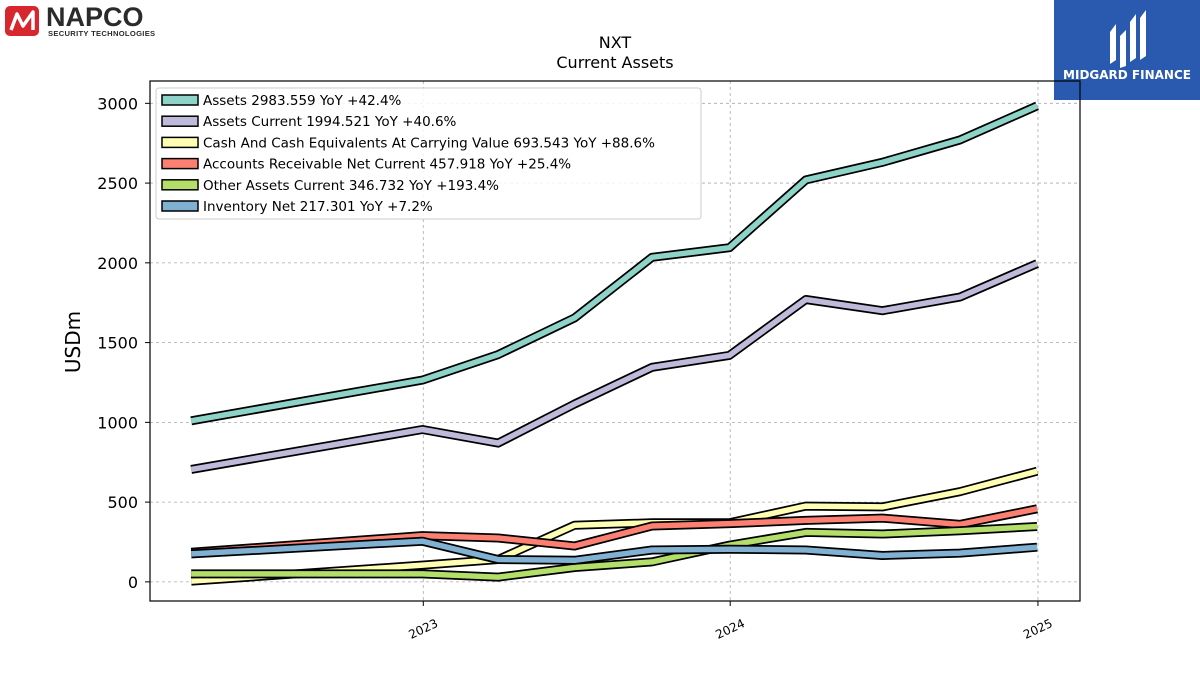 Image resolution: width=1200 pixels, height=675 pixels. I want to click on napco-tagline: SECURITY TECHNOLOGIES, so click(101, 33).